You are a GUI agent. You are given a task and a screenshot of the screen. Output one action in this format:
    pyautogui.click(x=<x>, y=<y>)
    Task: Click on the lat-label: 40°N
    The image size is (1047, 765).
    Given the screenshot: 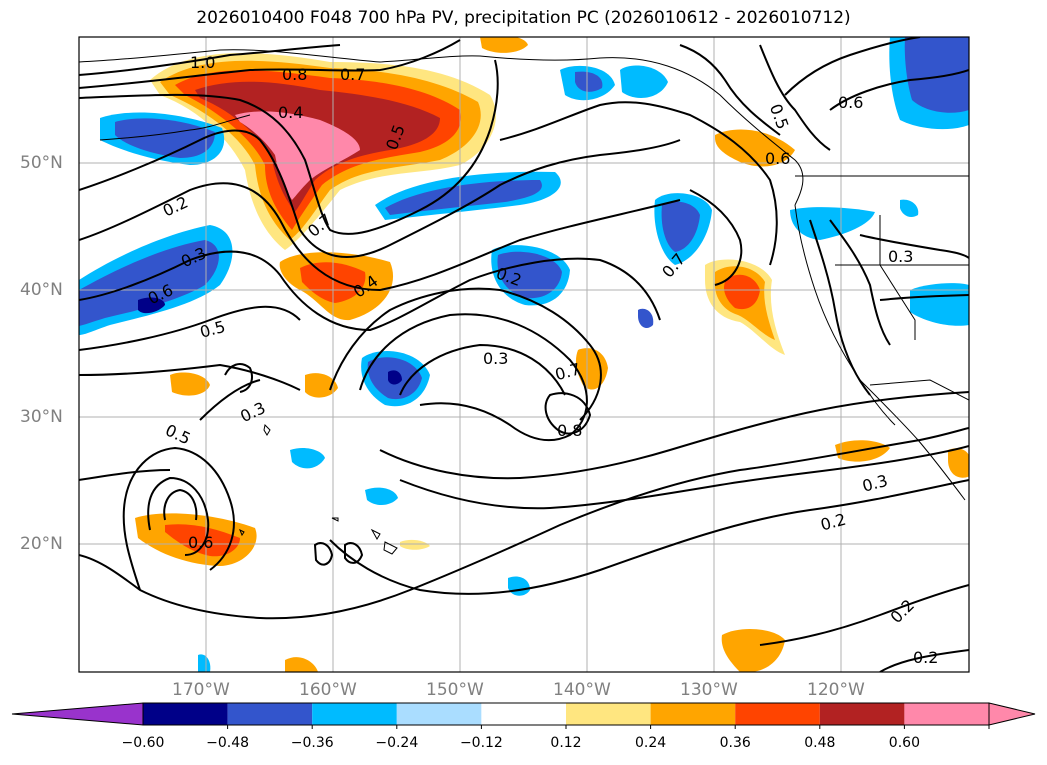 What is the action you would take?
    pyautogui.click(x=41, y=290)
    